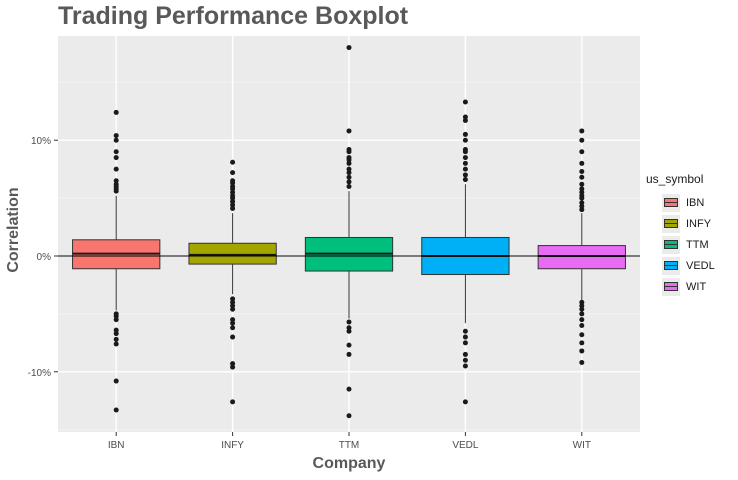  I want to click on y-tick-label: 0%, so click(44, 257).